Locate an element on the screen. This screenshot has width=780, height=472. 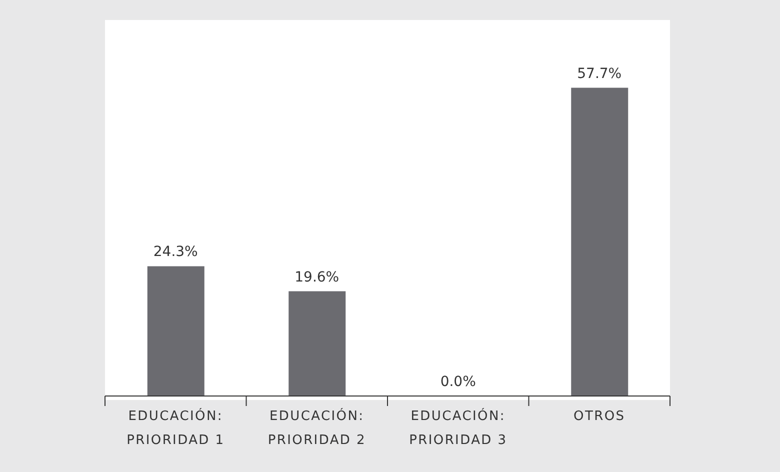
x-tick-label: OTROS is located at coordinates (600, 416).